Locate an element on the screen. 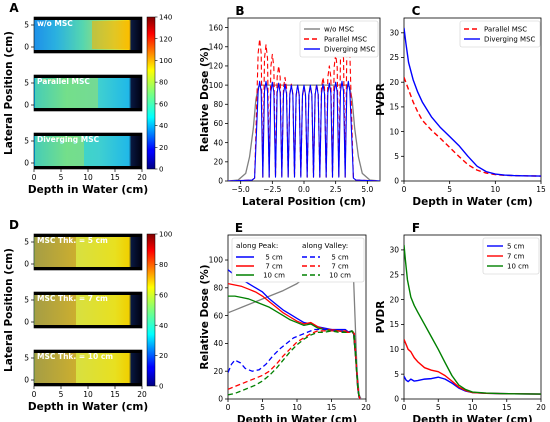  dose-hot-region is located at coordinates (111, 35).